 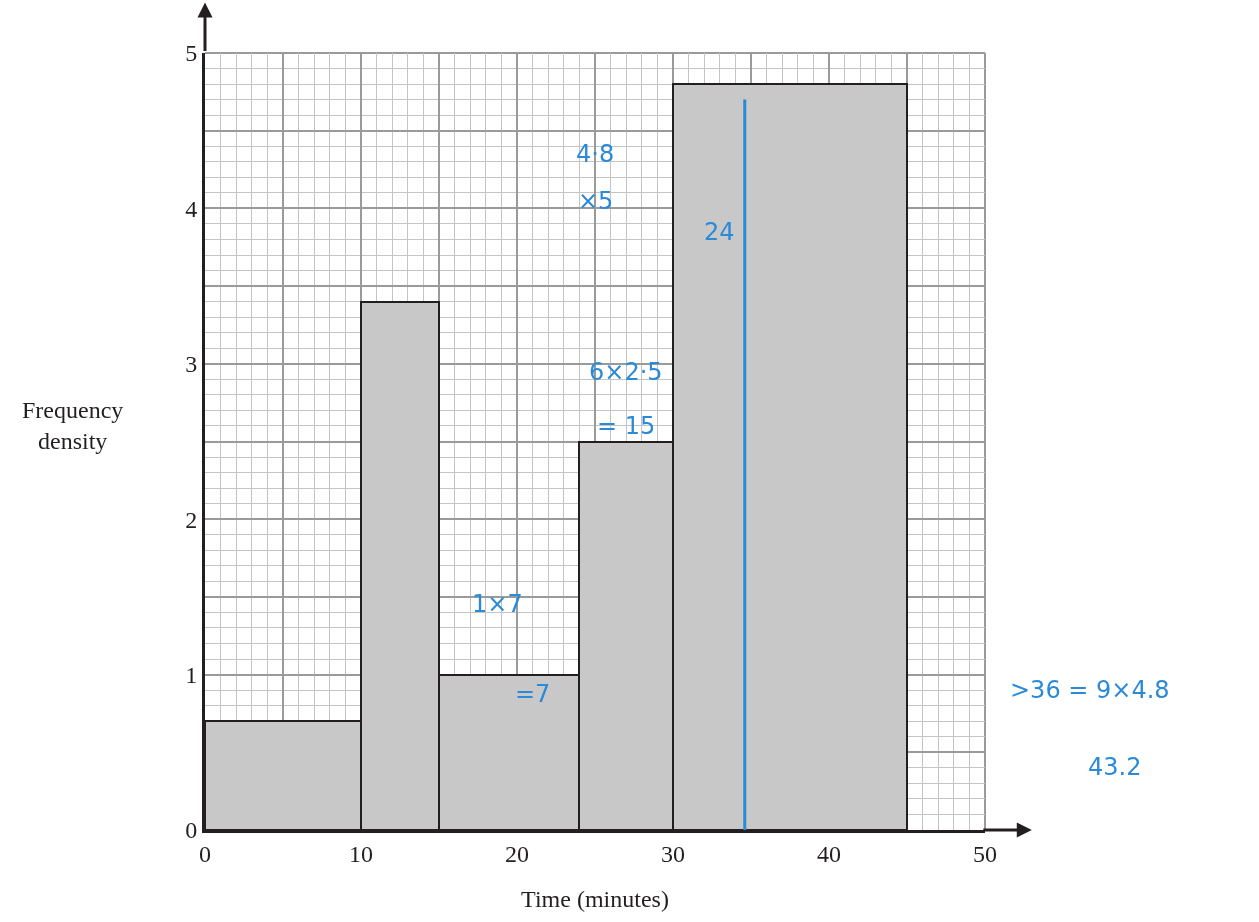 What do you see at coordinates (191, 364) in the screenshot?
I see `y-tick-label: 3` at bounding box center [191, 364].